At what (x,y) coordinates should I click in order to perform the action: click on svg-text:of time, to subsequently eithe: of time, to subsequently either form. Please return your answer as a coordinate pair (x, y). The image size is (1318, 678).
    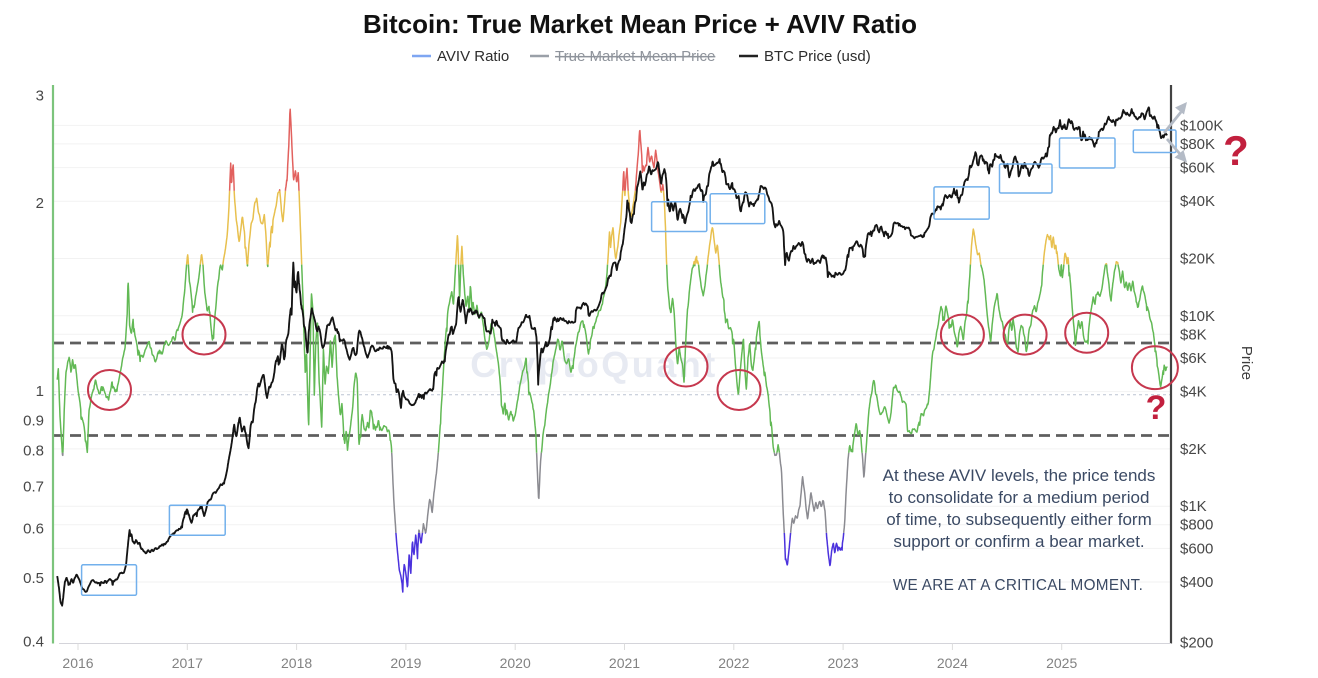
    Looking at the image, I should click on (1019, 519).